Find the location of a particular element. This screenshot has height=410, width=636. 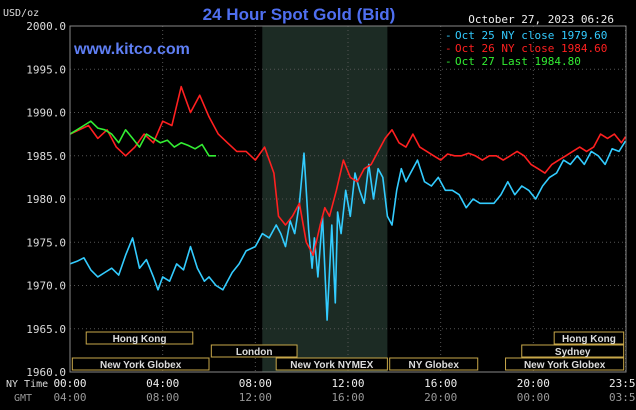

ny-time-tick-label: 20:00 is located at coordinates (533, 383).